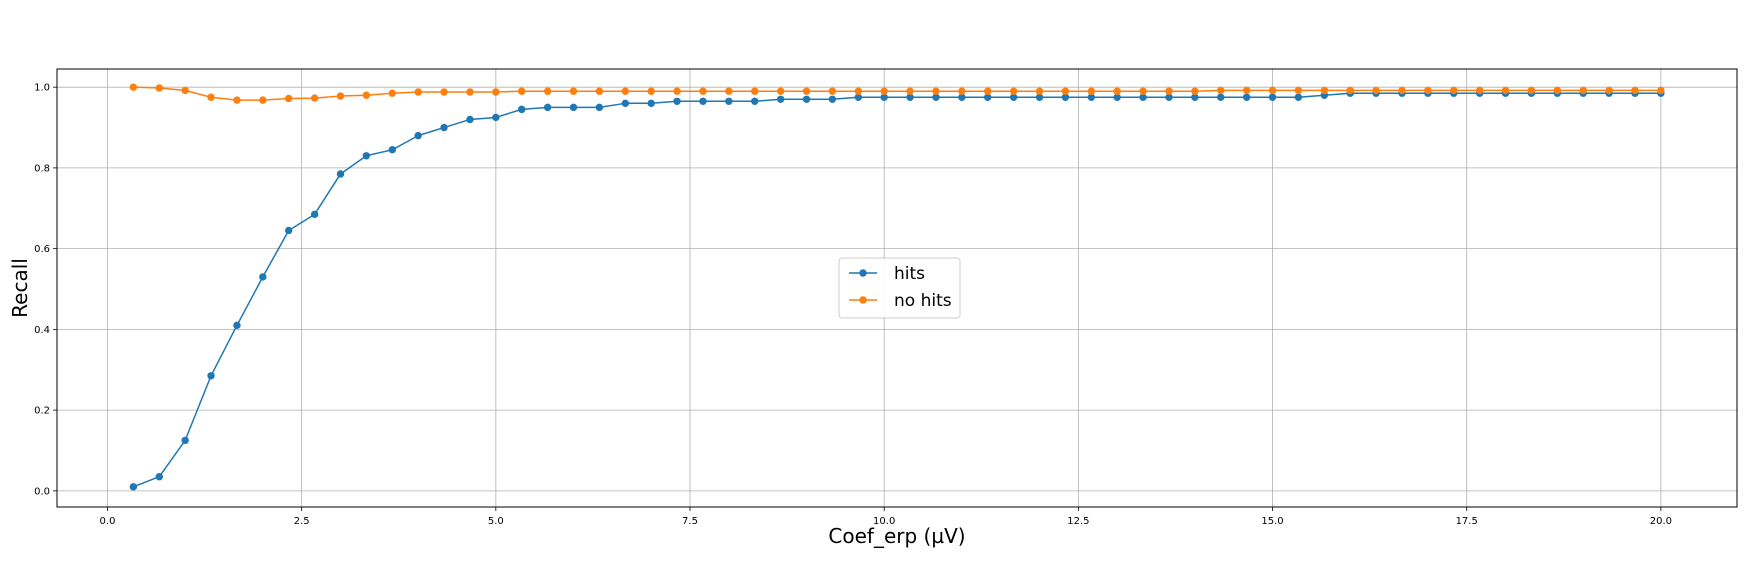 The image size is (1761, 576). What do you see at coordinates (496, 521) in the screenshot?
I see `x-tick-label: 5.0` at bounding box center [496, 521].